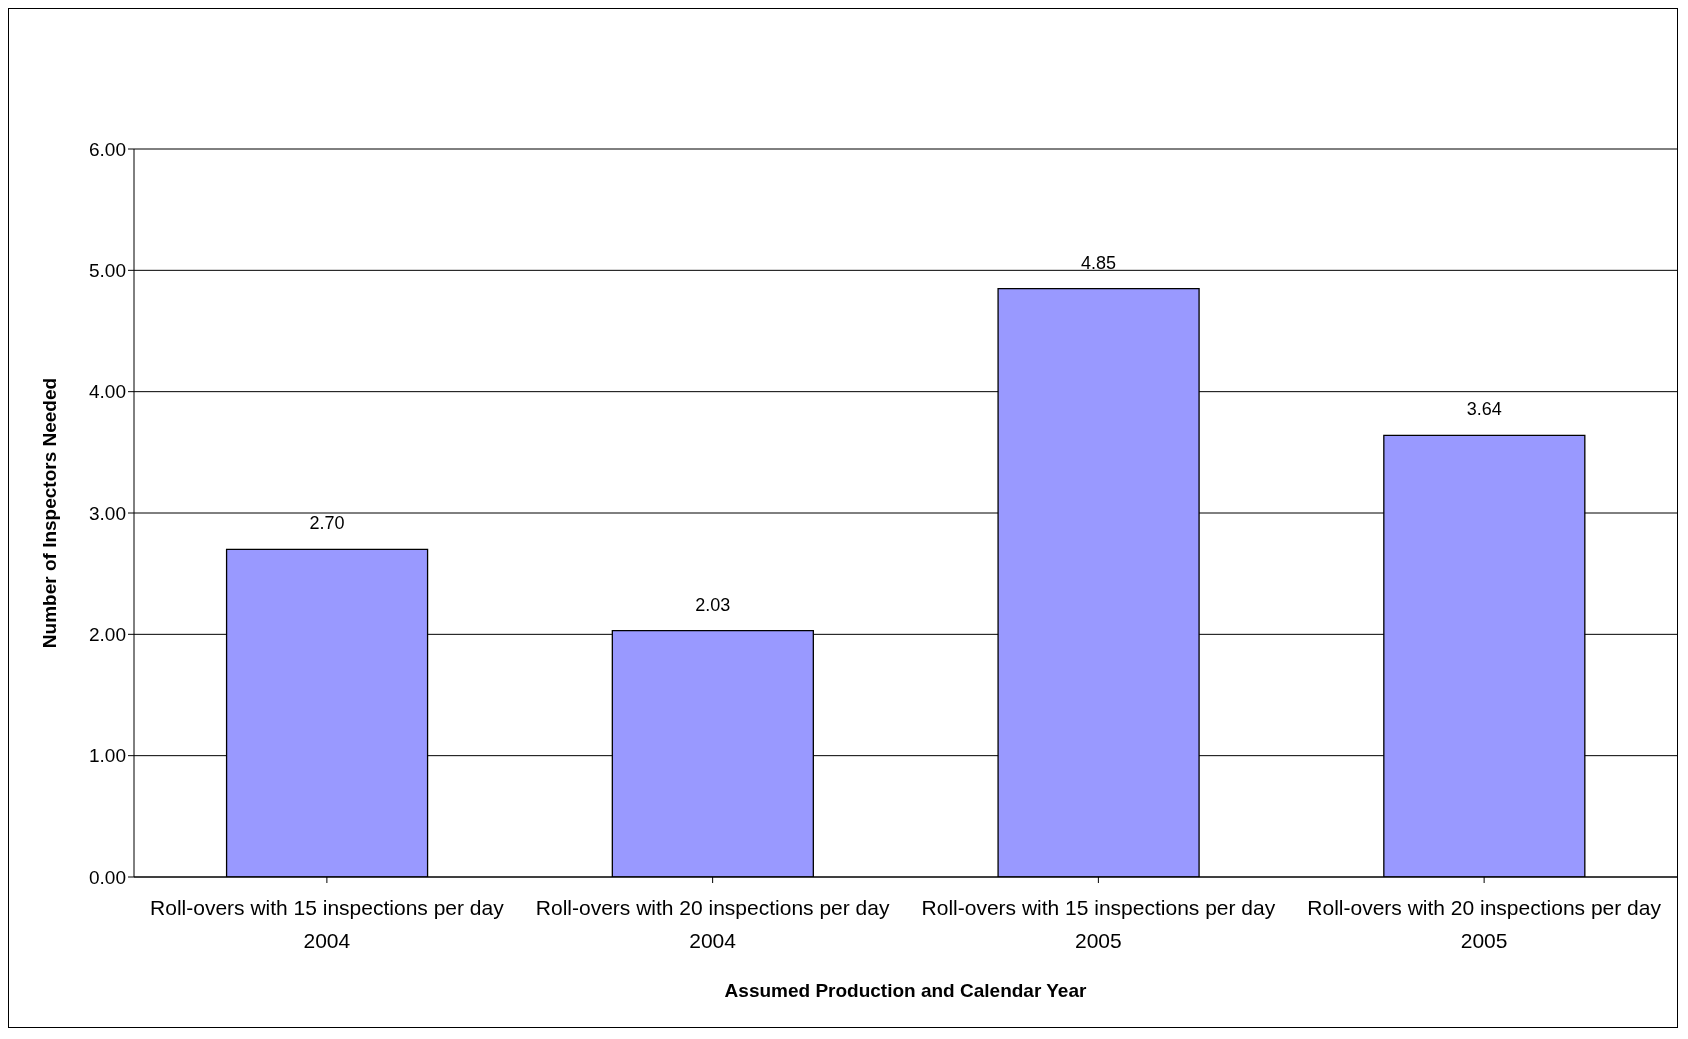 This screenshot has width=1688, height=1039. Describe the element at coordinates (327, 924) in the screenshot. I see `x-tick-label: Roll-overs with 15 inspections per day 2004` at that location.